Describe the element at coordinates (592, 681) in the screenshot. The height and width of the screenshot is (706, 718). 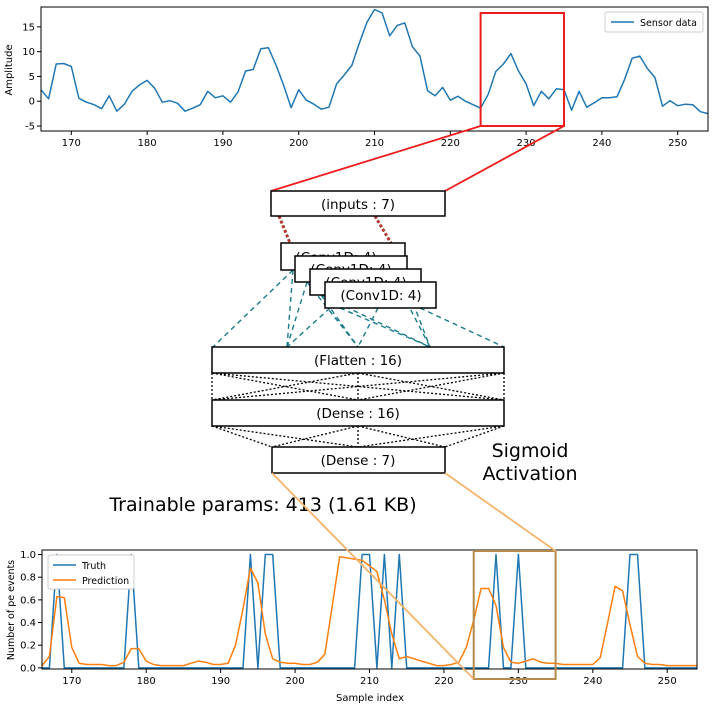
I see `prediction-x-tick-label: 240` at that location.